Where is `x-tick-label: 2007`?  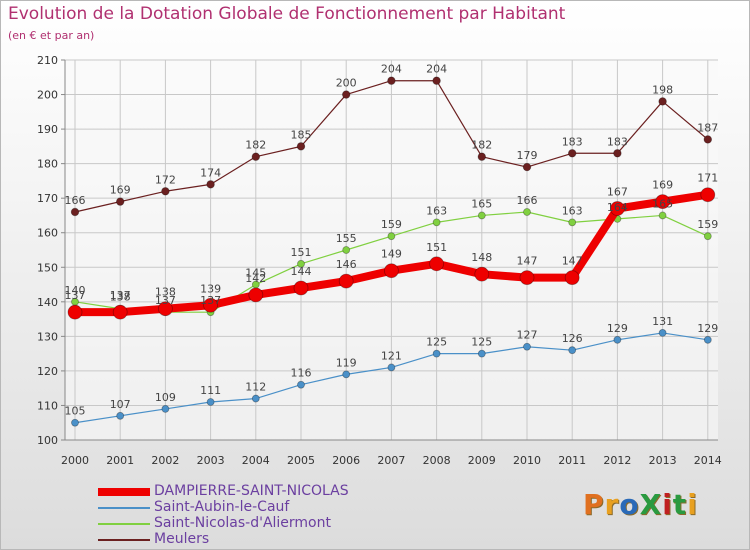 x-tick-label: 2007 is located at coordinates (391, 460).